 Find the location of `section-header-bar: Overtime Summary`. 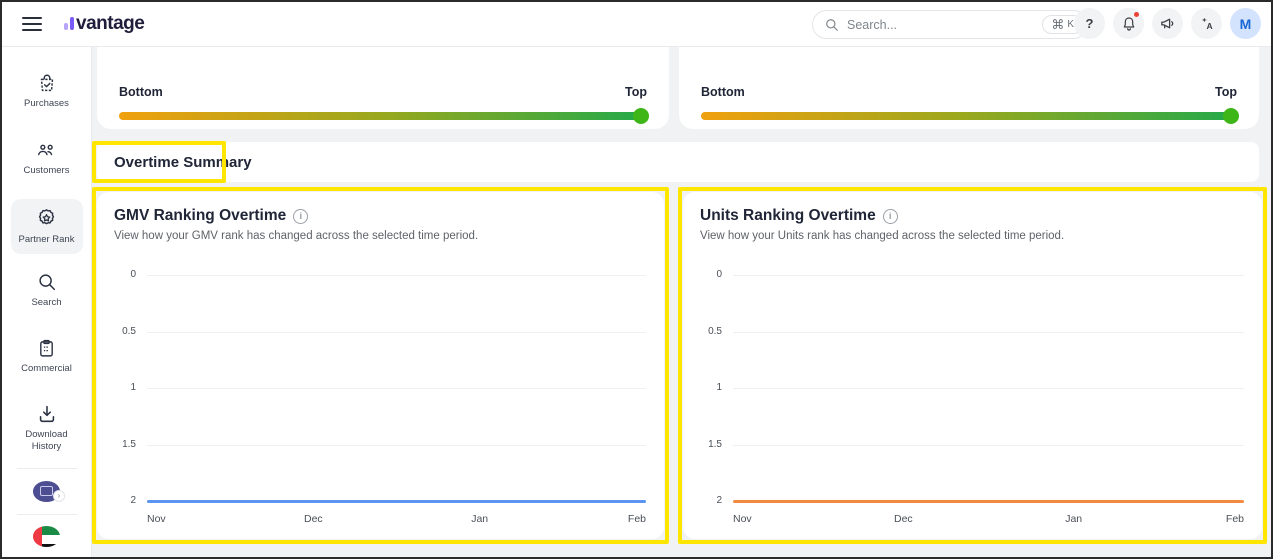

section-header-bar: Overtime Summary is located at coordinates (678, 162).